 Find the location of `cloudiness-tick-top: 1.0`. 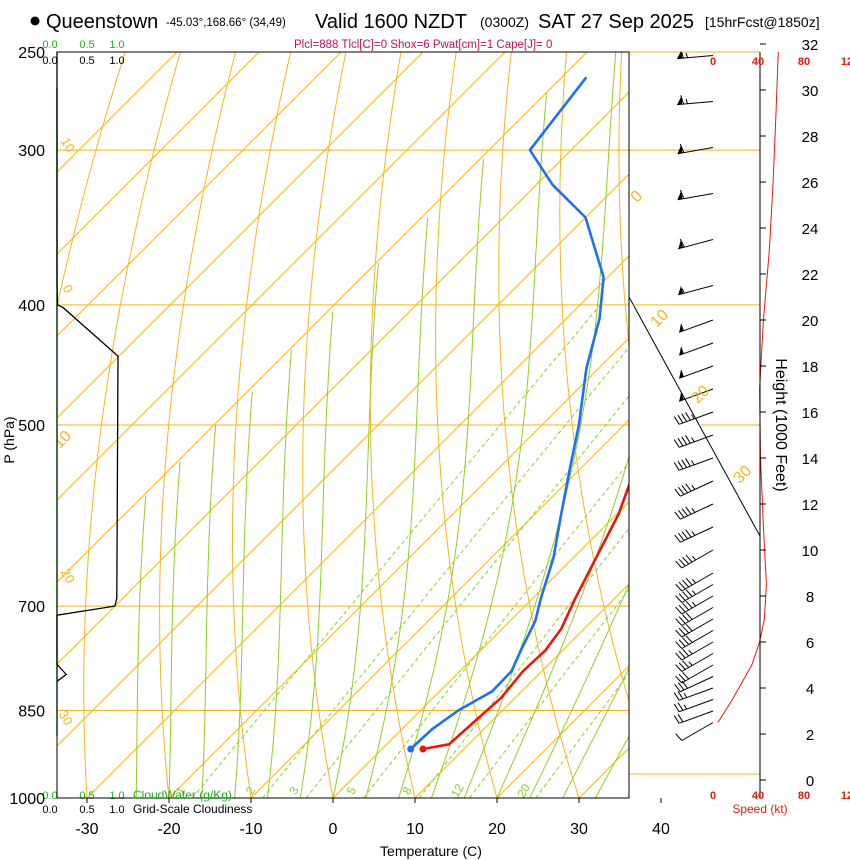

cloudiness-tick-top: 1.0 is located at coordinates (116, 61).